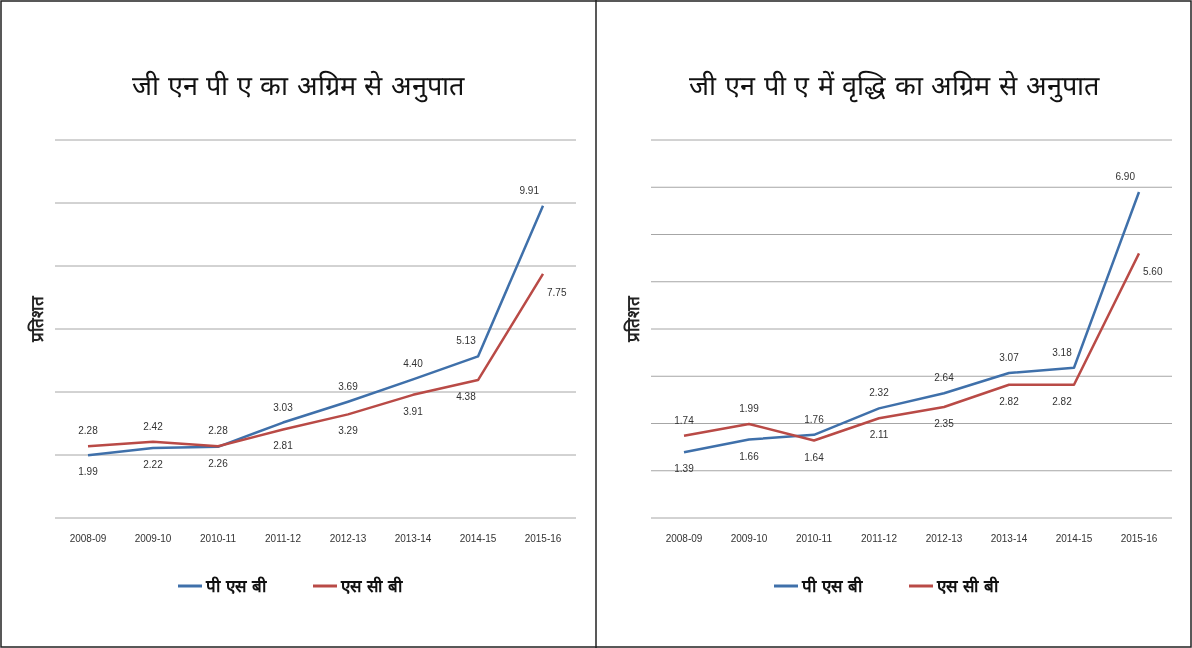 The height and width of the screenshot is (648, 1192). Describe the element at coordinates (413, 411) in the screenshot. I see `data-label: 3.91` at that location.